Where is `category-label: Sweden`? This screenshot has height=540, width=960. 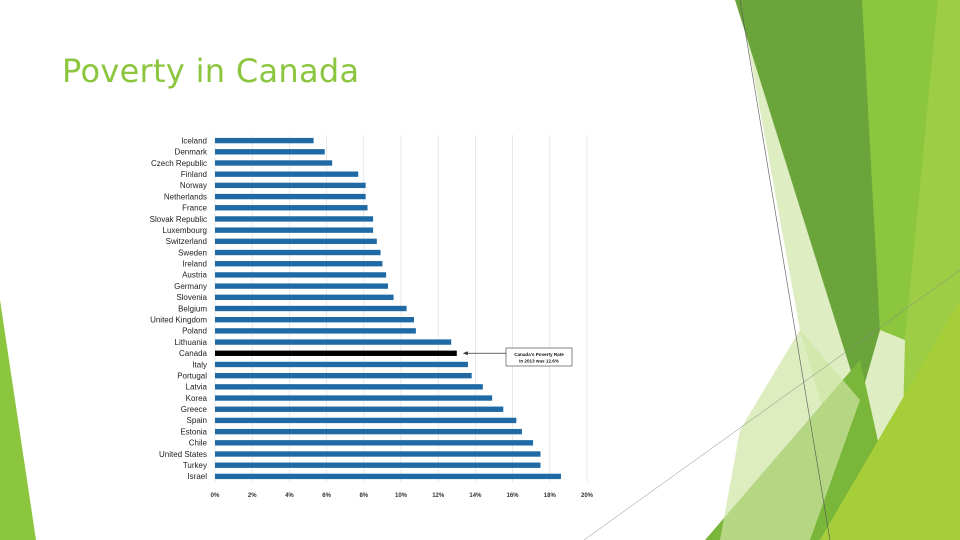
category-label: Sweden is located at coordinates (192, 252).